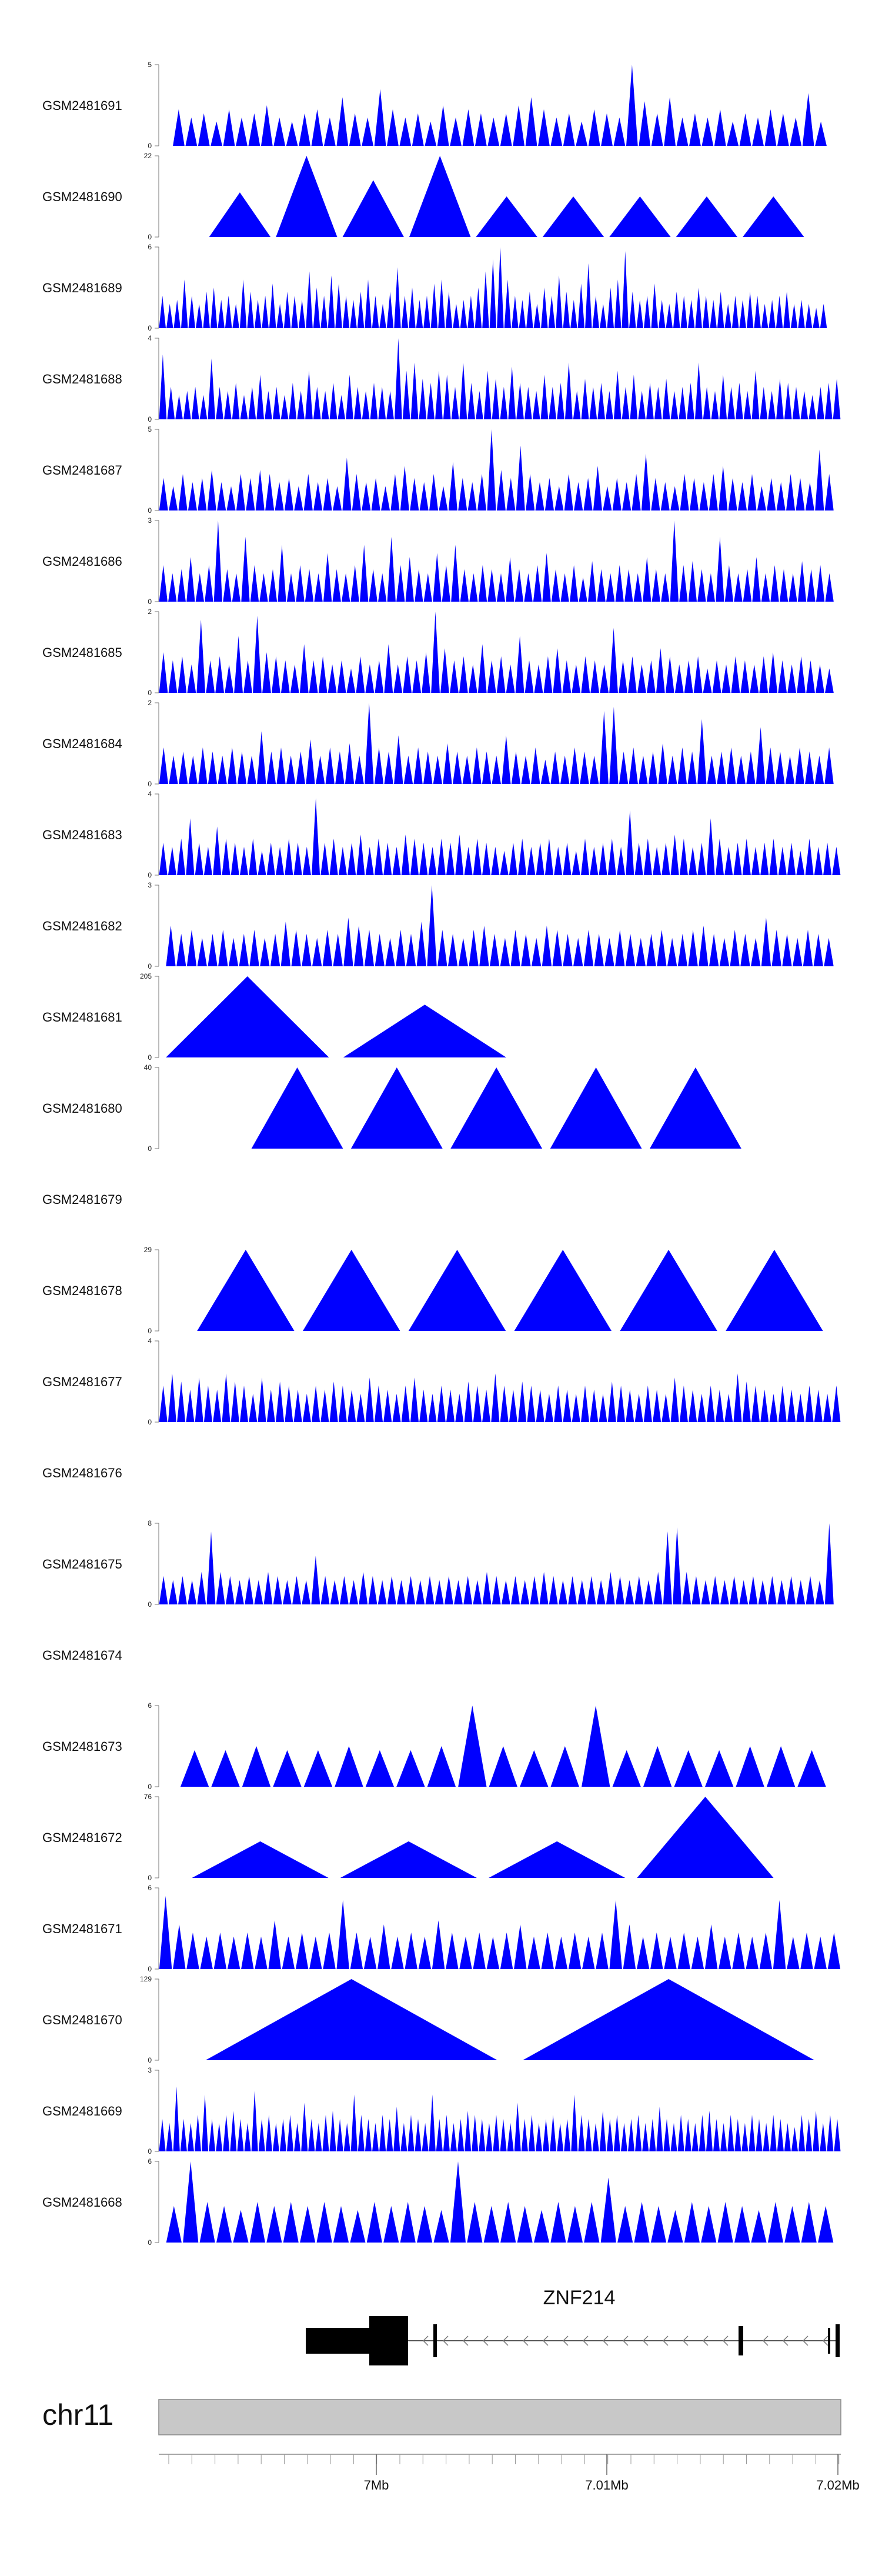 The width and height of the screenshot is (882, 2576). Describe the element at coordinates (150, 146) in the screenshot. I see `track-yzero-label-gsm2481691: 0` at that location.